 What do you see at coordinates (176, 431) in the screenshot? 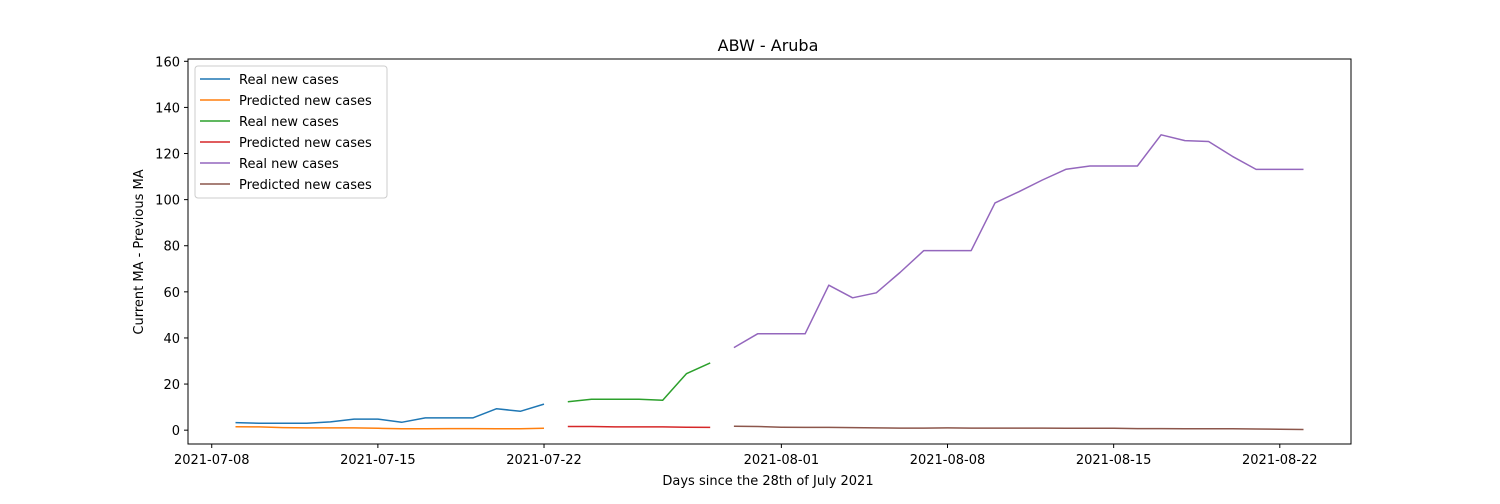
I see `y-tick-label: 0` at bounding box center [176, 431].